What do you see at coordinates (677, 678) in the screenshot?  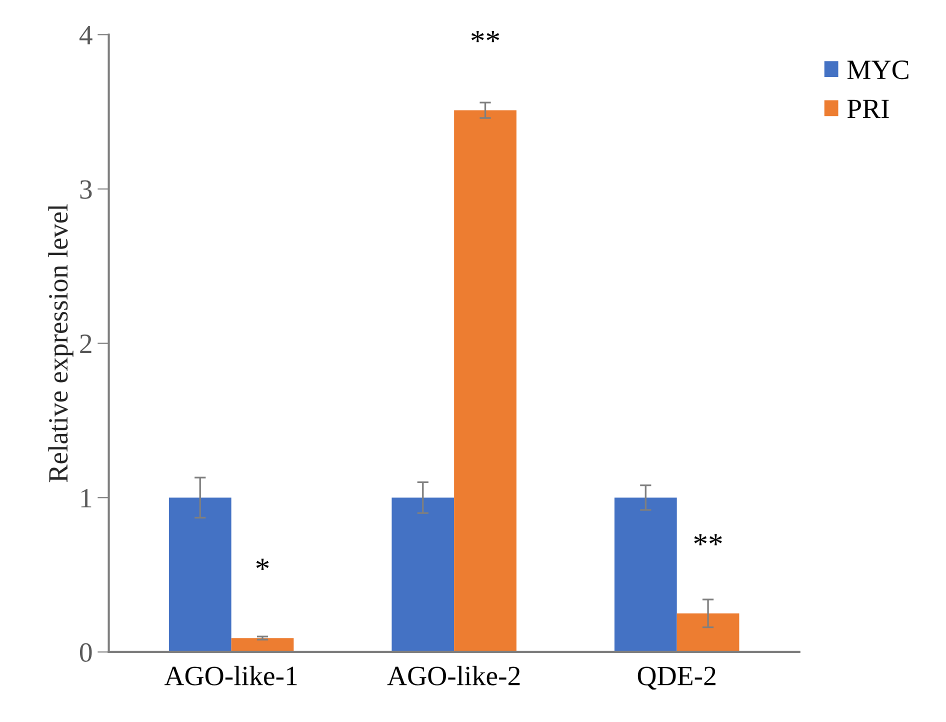 I see `x-tick-label: QDE-2` at bounding box center [677, 678].